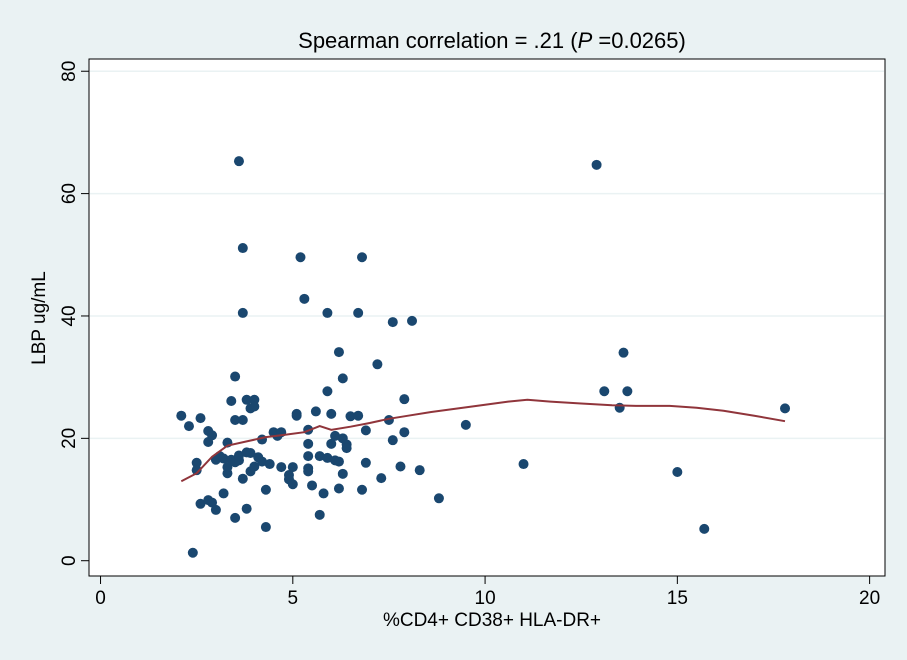 This screenshot has height=660, width=907. What do you see at coordinates (677, 598) in the screenshot?
I see `x-tick-label-15: 15` at bounding box center [677, 598].